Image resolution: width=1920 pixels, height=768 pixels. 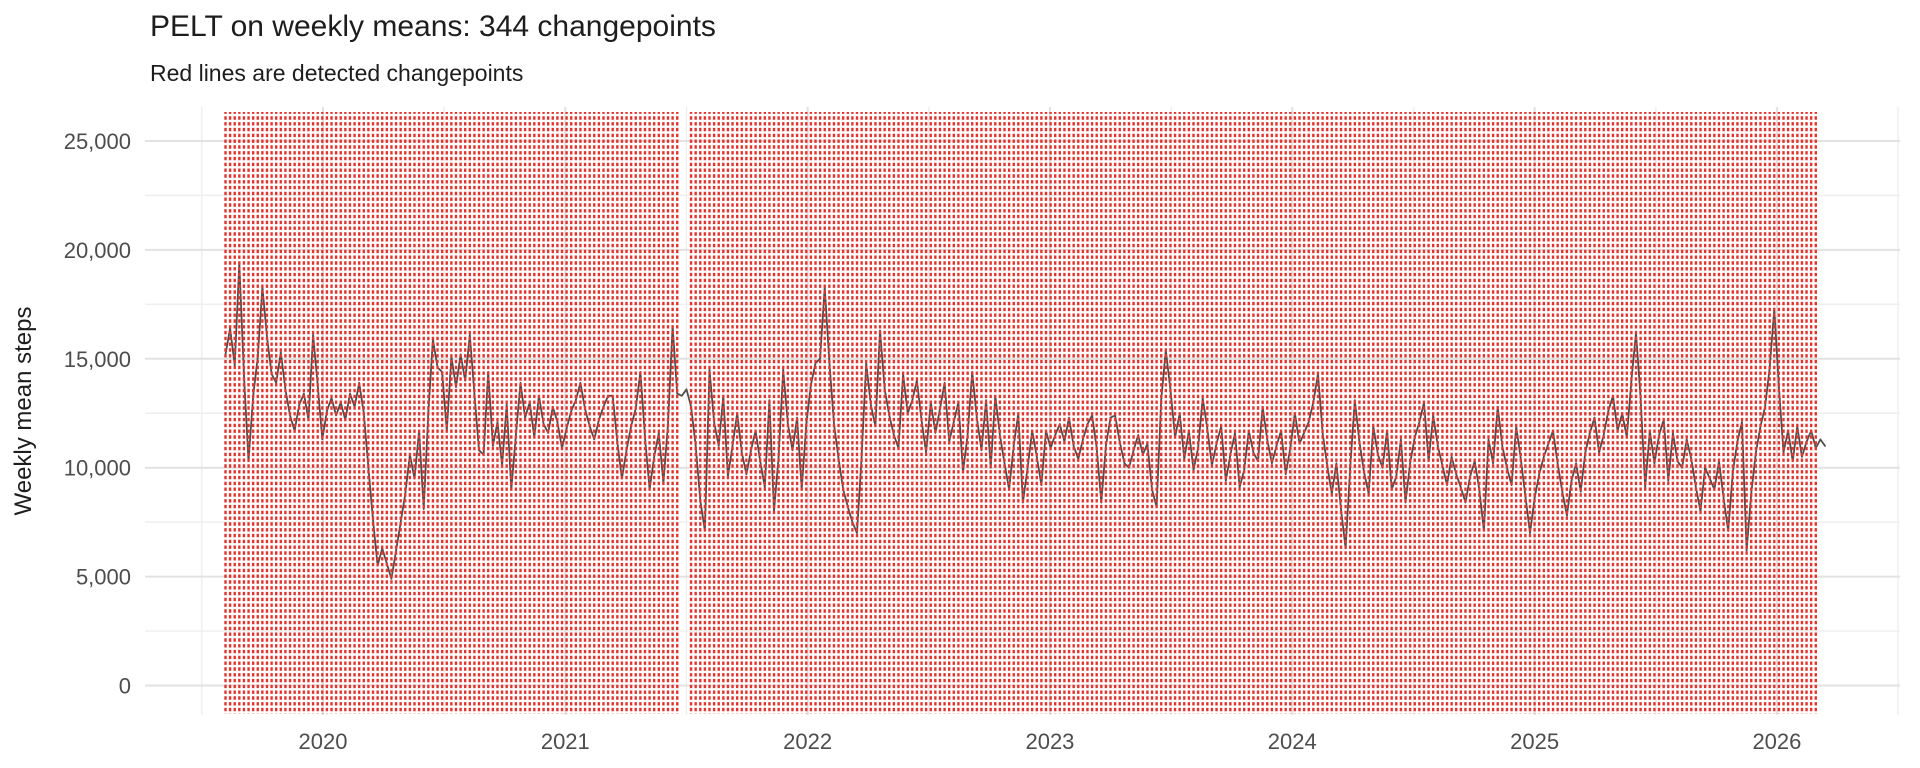 What do you see at coordinates (1292, 741) in the screenshot?
I see `x-tick-label: 2024` at bounding box center [1292, 741].